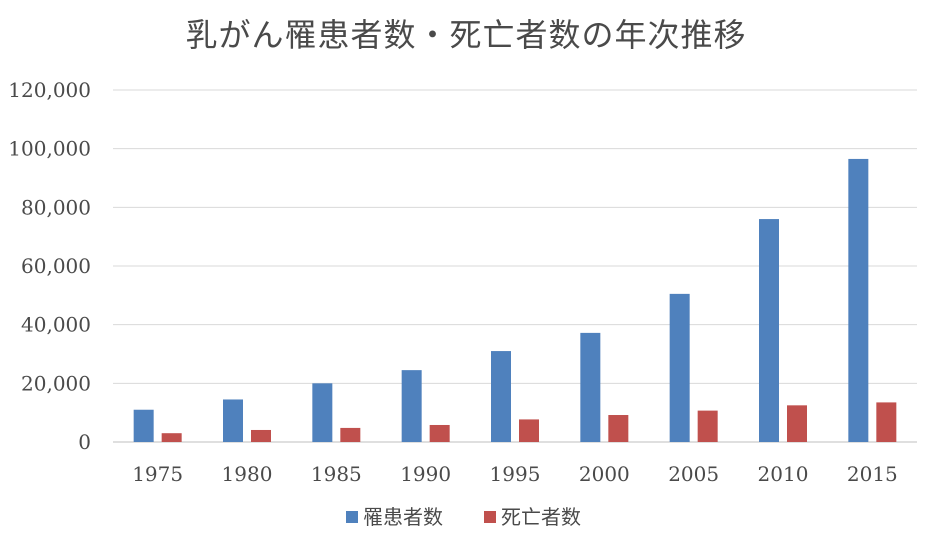 Image resolution: width=932 pixels, height=559 pixels. I want to click on y-tick-label: 40,000, so click(56, 325).